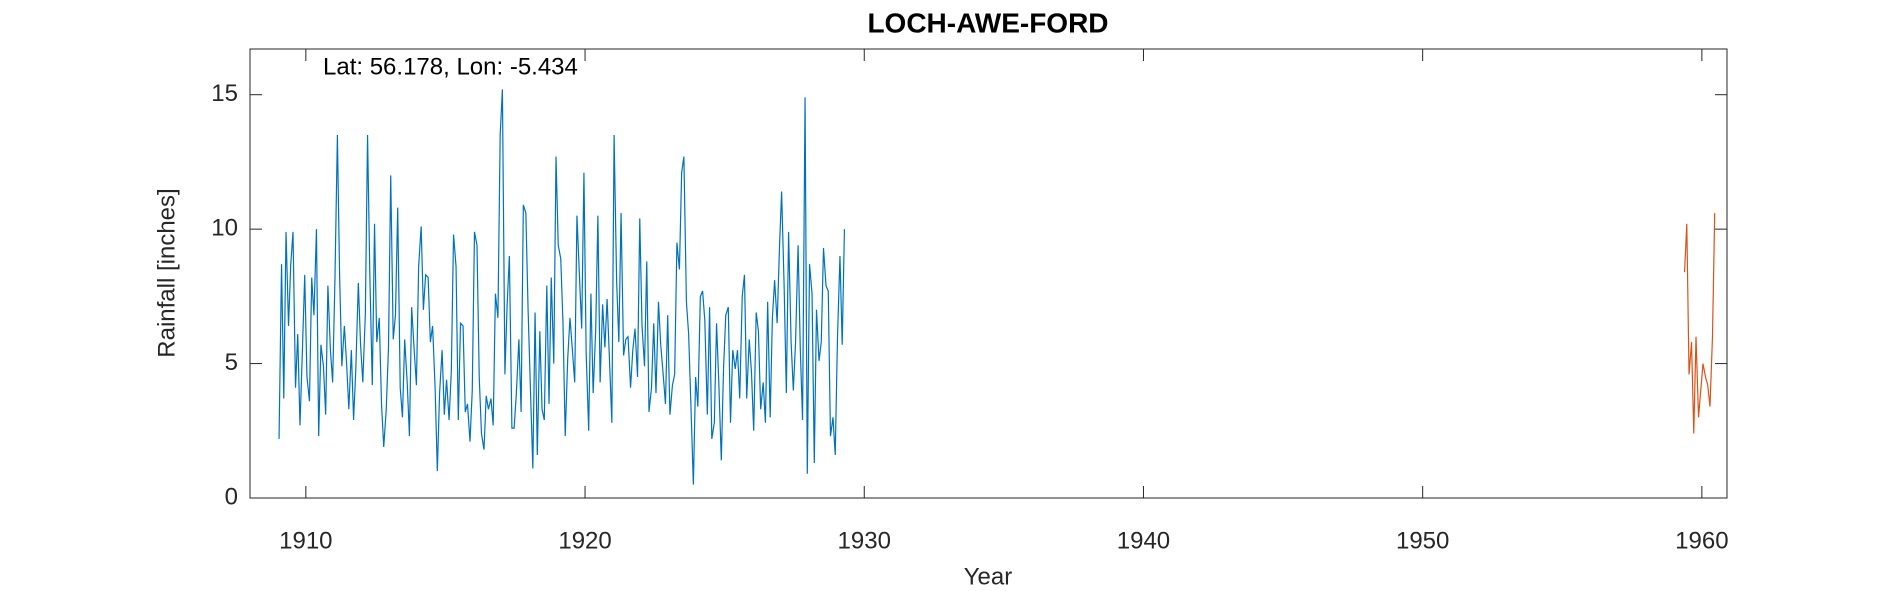 The height and width of the screenshot is (591, 1890). I want to click on x-tick-label: 1910, so click(305, 540).